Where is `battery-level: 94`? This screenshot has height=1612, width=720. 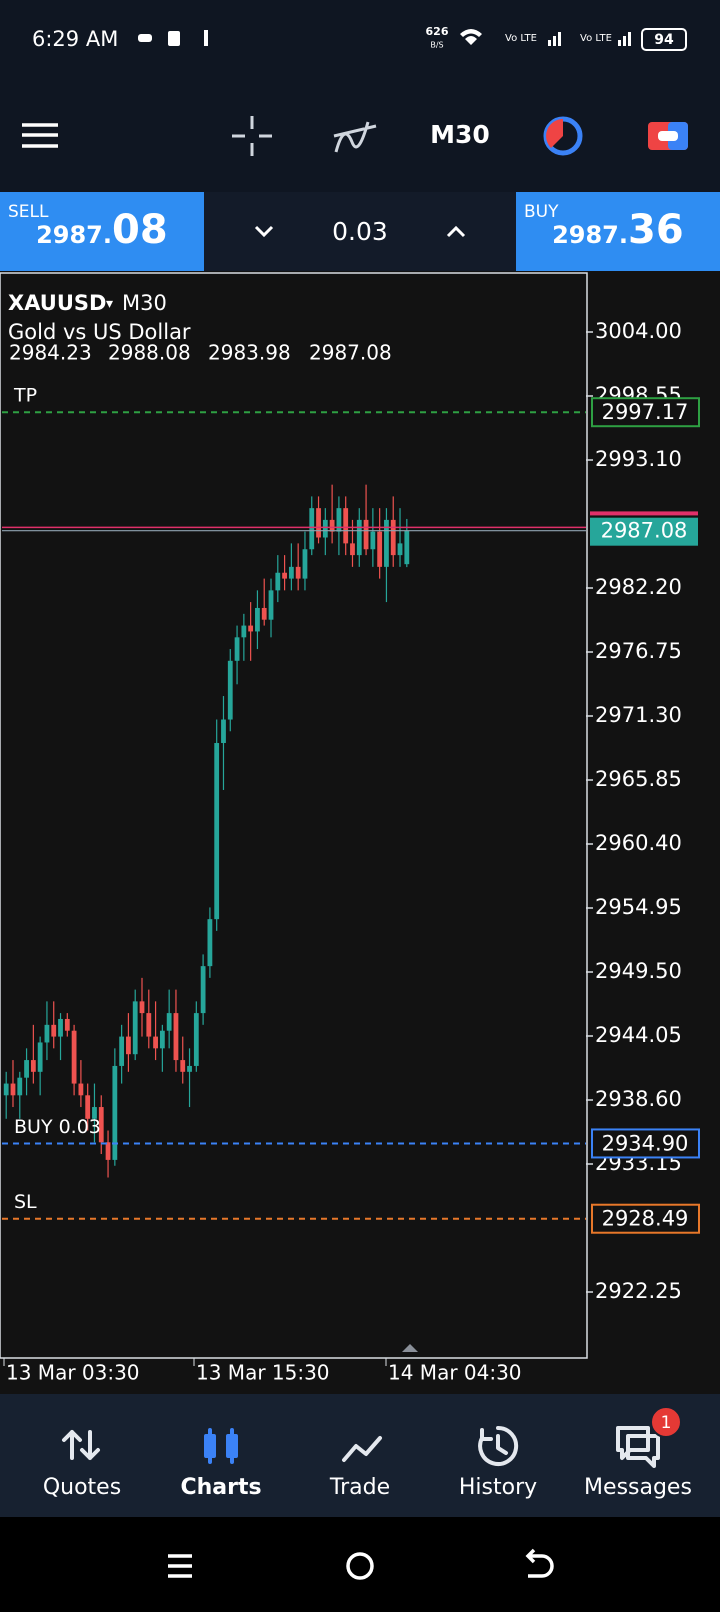
battery-level: 94 is located at coordinates (664, 40).